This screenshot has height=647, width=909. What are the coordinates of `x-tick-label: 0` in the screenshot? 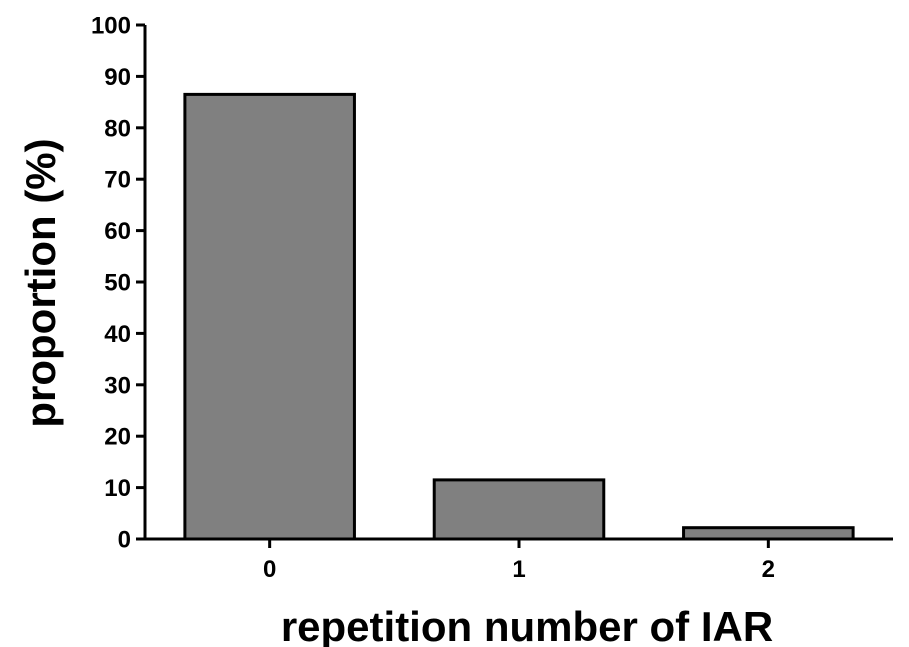 It's located at (269, 569).